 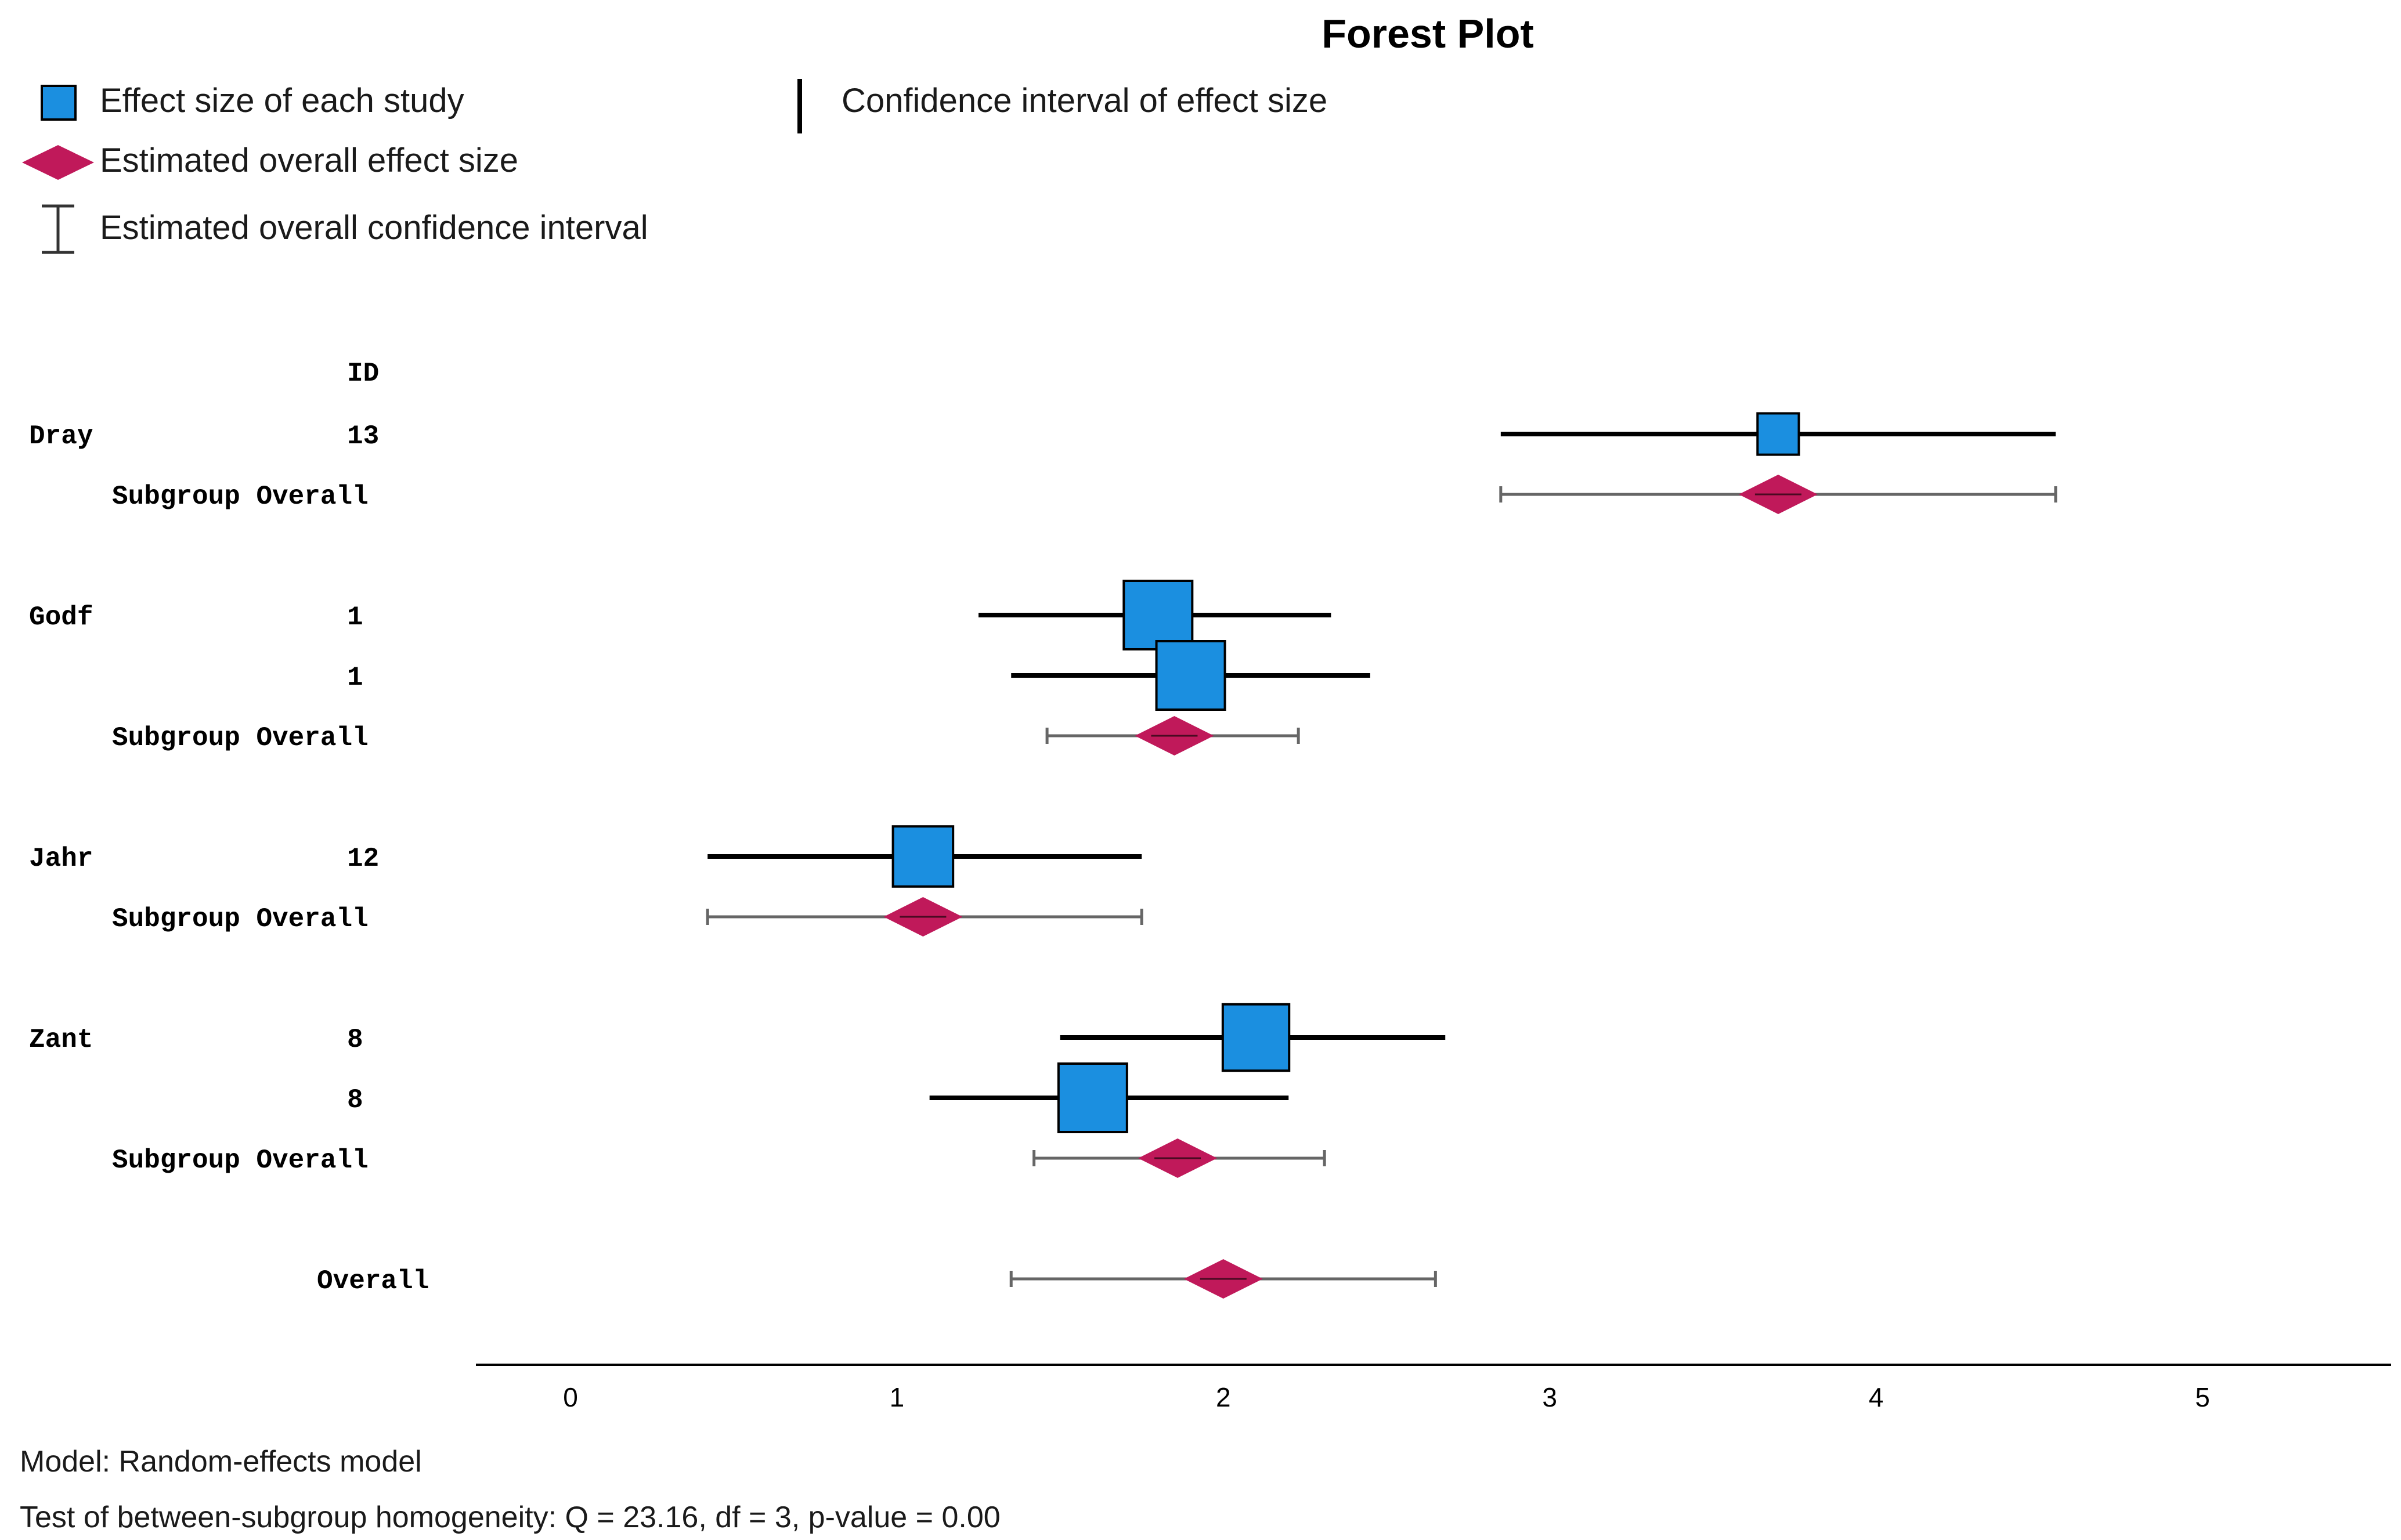 I want to click on study-row: Dray 13, so click(x=1042, y=434).